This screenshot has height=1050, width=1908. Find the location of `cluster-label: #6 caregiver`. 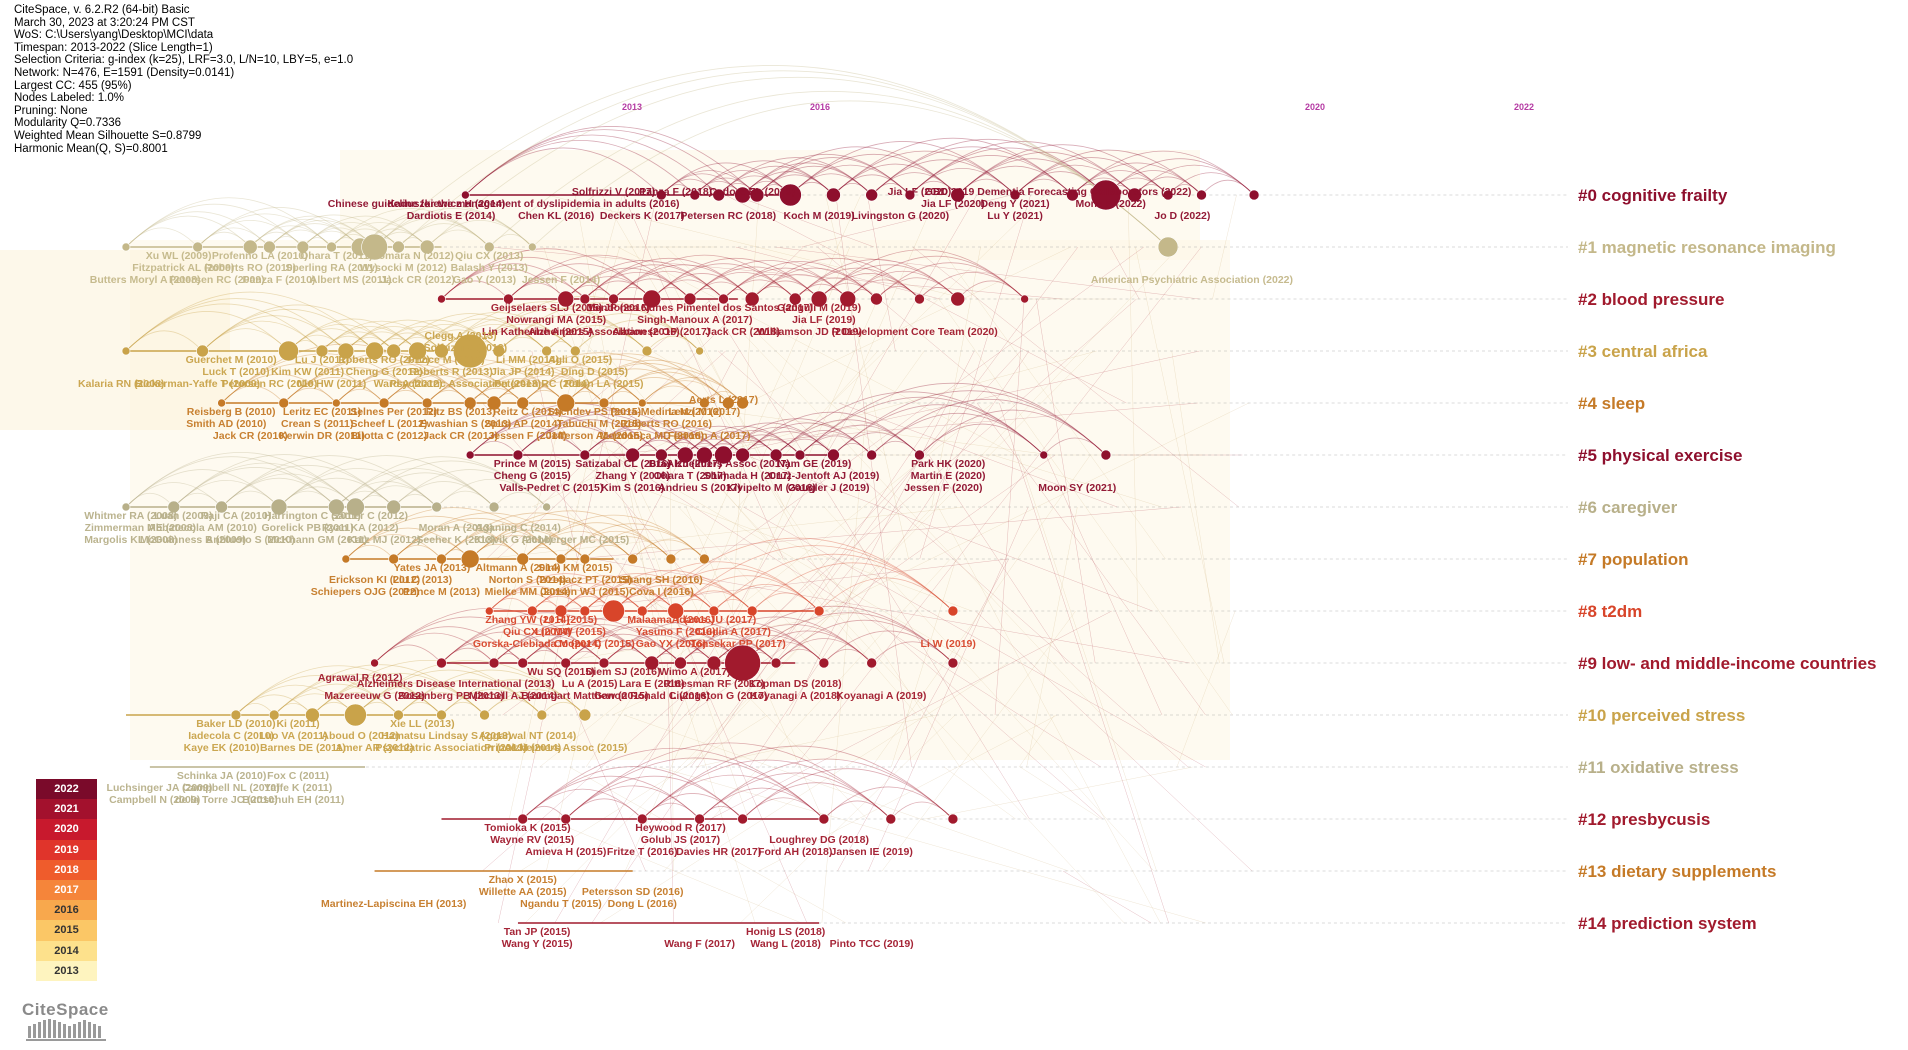

cluster-label: #6 caregiver is located at coordinates (1628, 507).